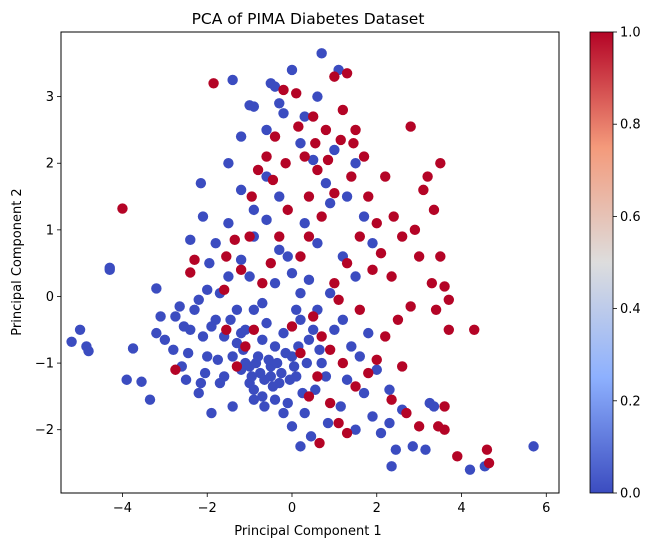 The image size is (651, 547). I want to click on x-tick-label: 0, so click(292, 508).